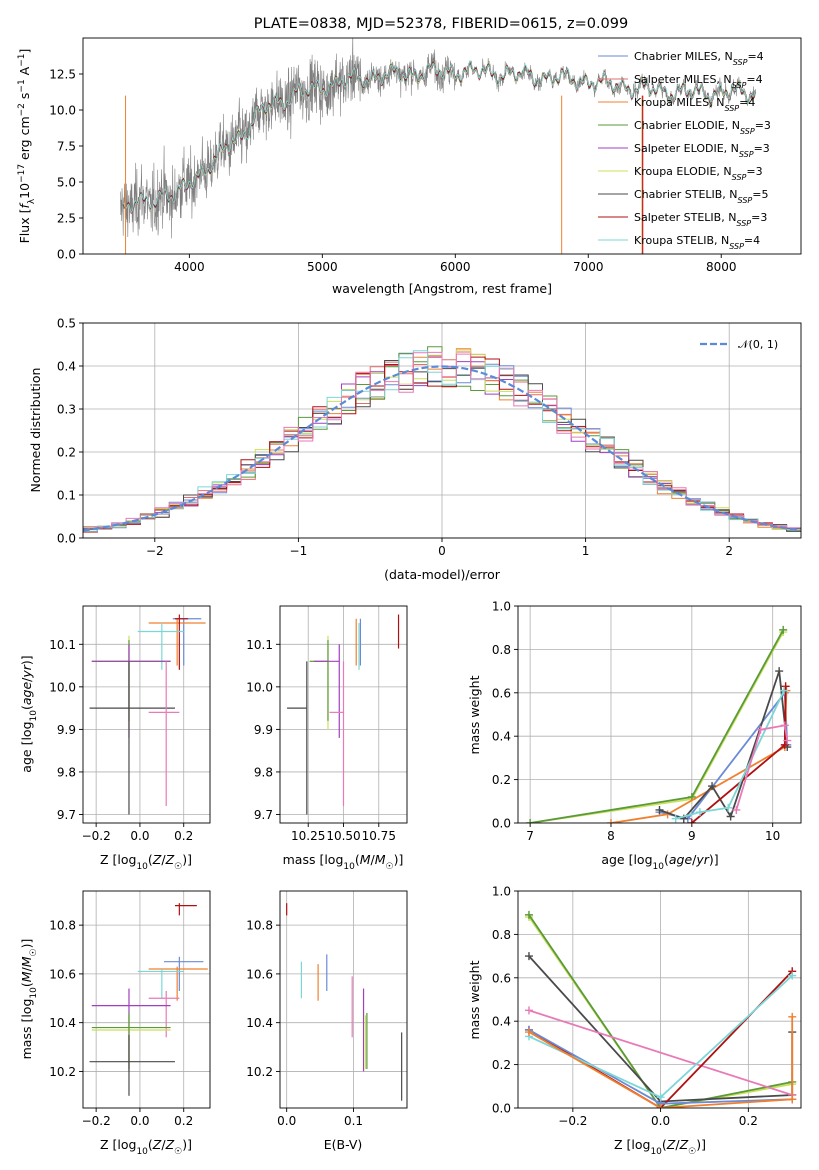  I want to click on y-tick-label: 0.0, so click(66, 539).